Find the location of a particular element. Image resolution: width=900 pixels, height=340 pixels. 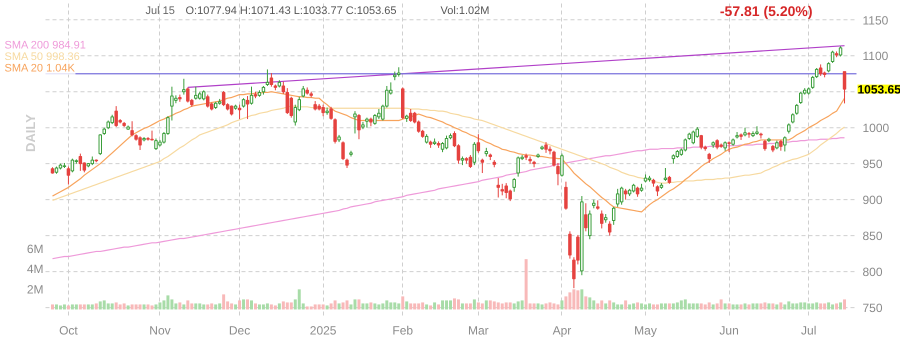

annotation: O:1077.94 H:1071.43 L:1033.77 C:1053.65 is located at coordinates (291, 11).